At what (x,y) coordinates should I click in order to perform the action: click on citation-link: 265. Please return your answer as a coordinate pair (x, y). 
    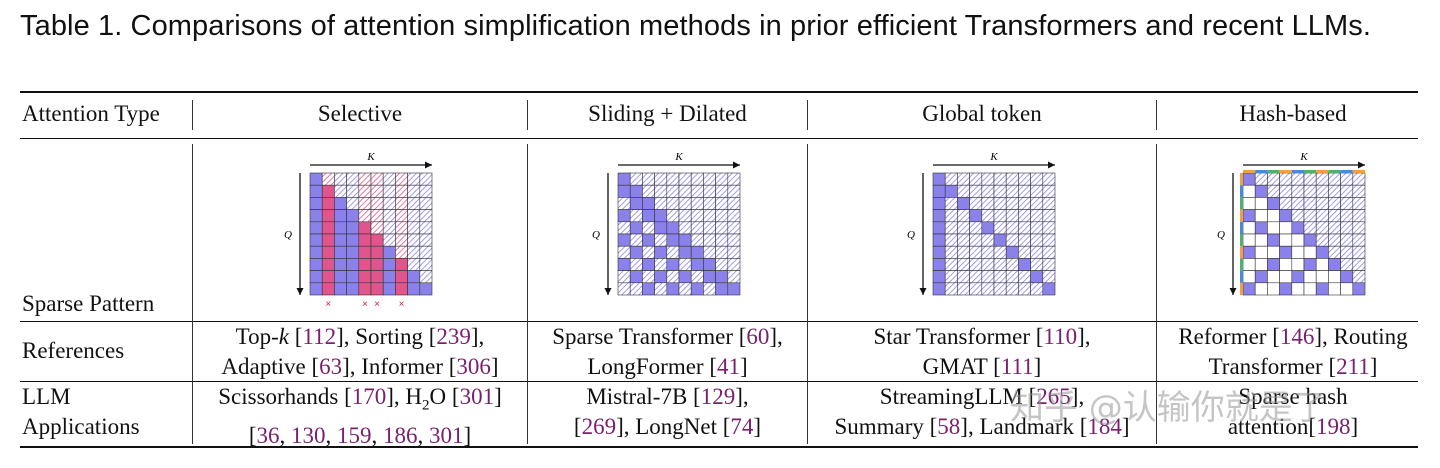
    Looking at the image, I should click on (1053, 396).